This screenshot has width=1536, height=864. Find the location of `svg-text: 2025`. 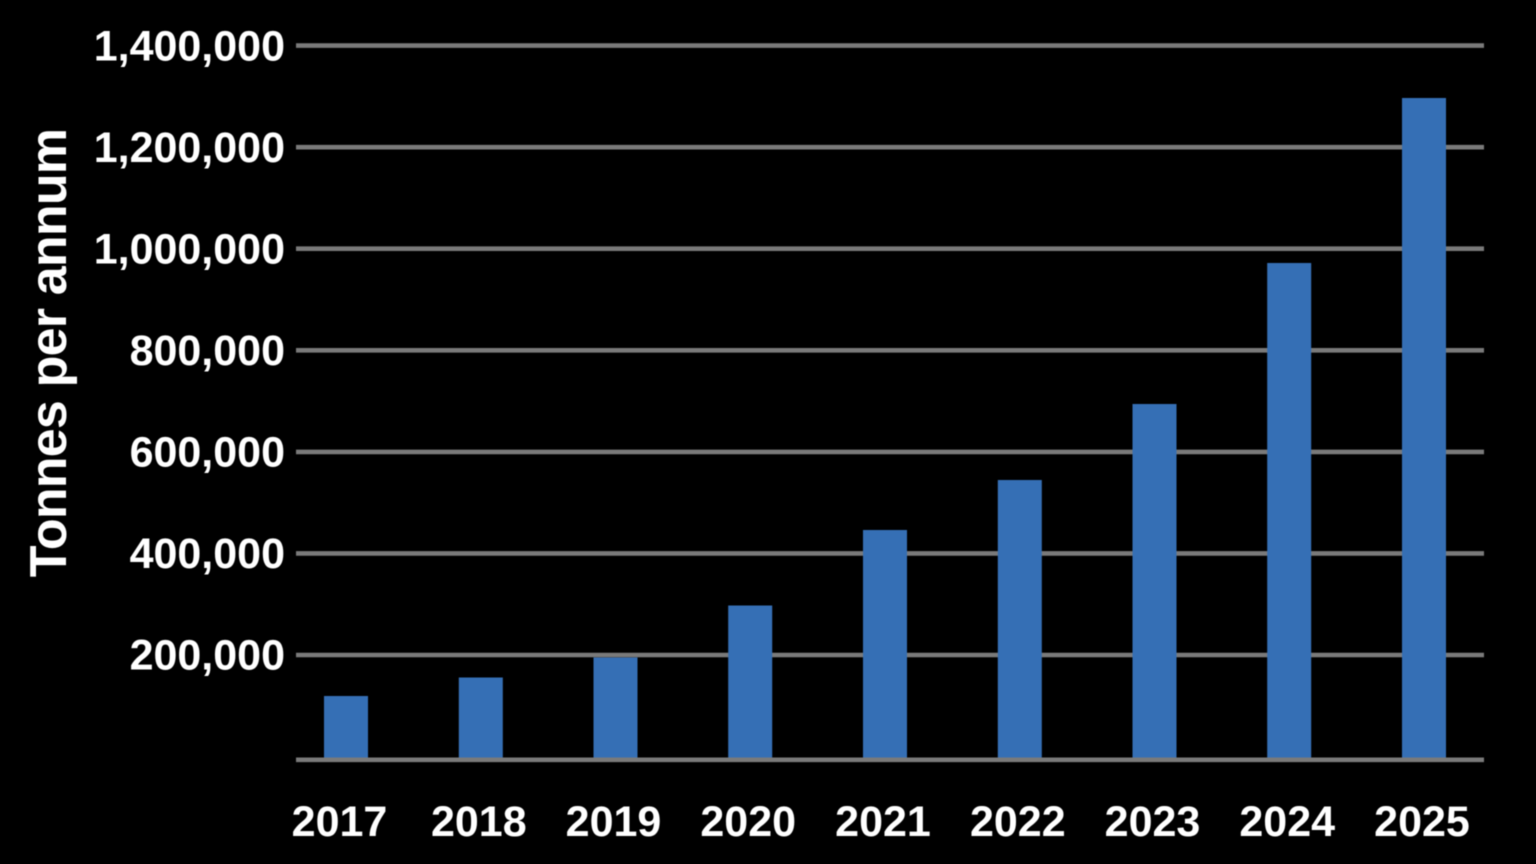

svg-text: 2025 is located at coordinates (1422, 822).